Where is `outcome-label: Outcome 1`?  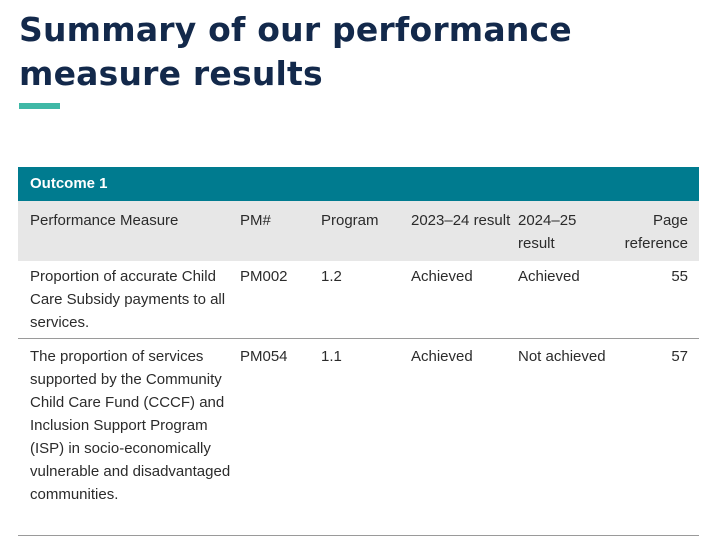
outcome-label: Outcome 1 is located at coordinates (358, 184).